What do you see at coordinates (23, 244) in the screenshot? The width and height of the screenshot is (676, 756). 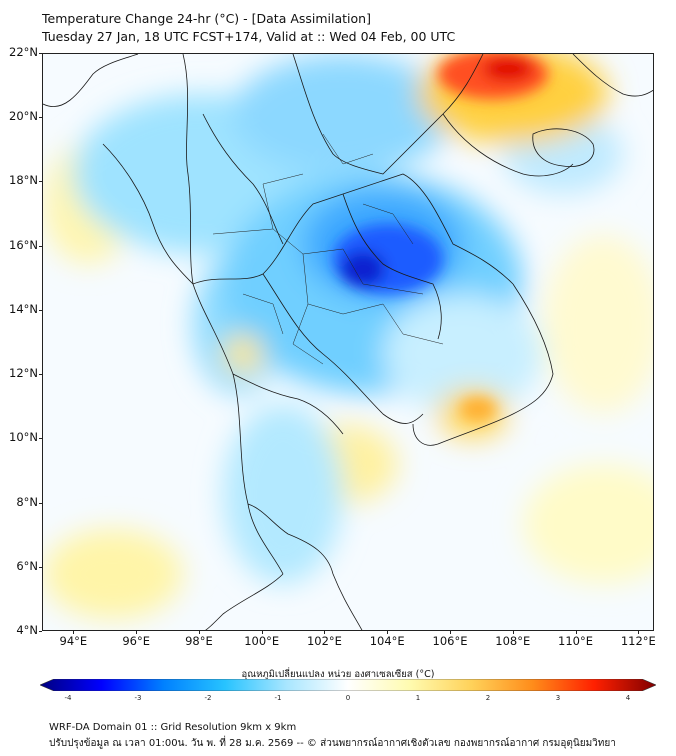 I see `lat-label: 16°N` at bounding box center [23, 244].